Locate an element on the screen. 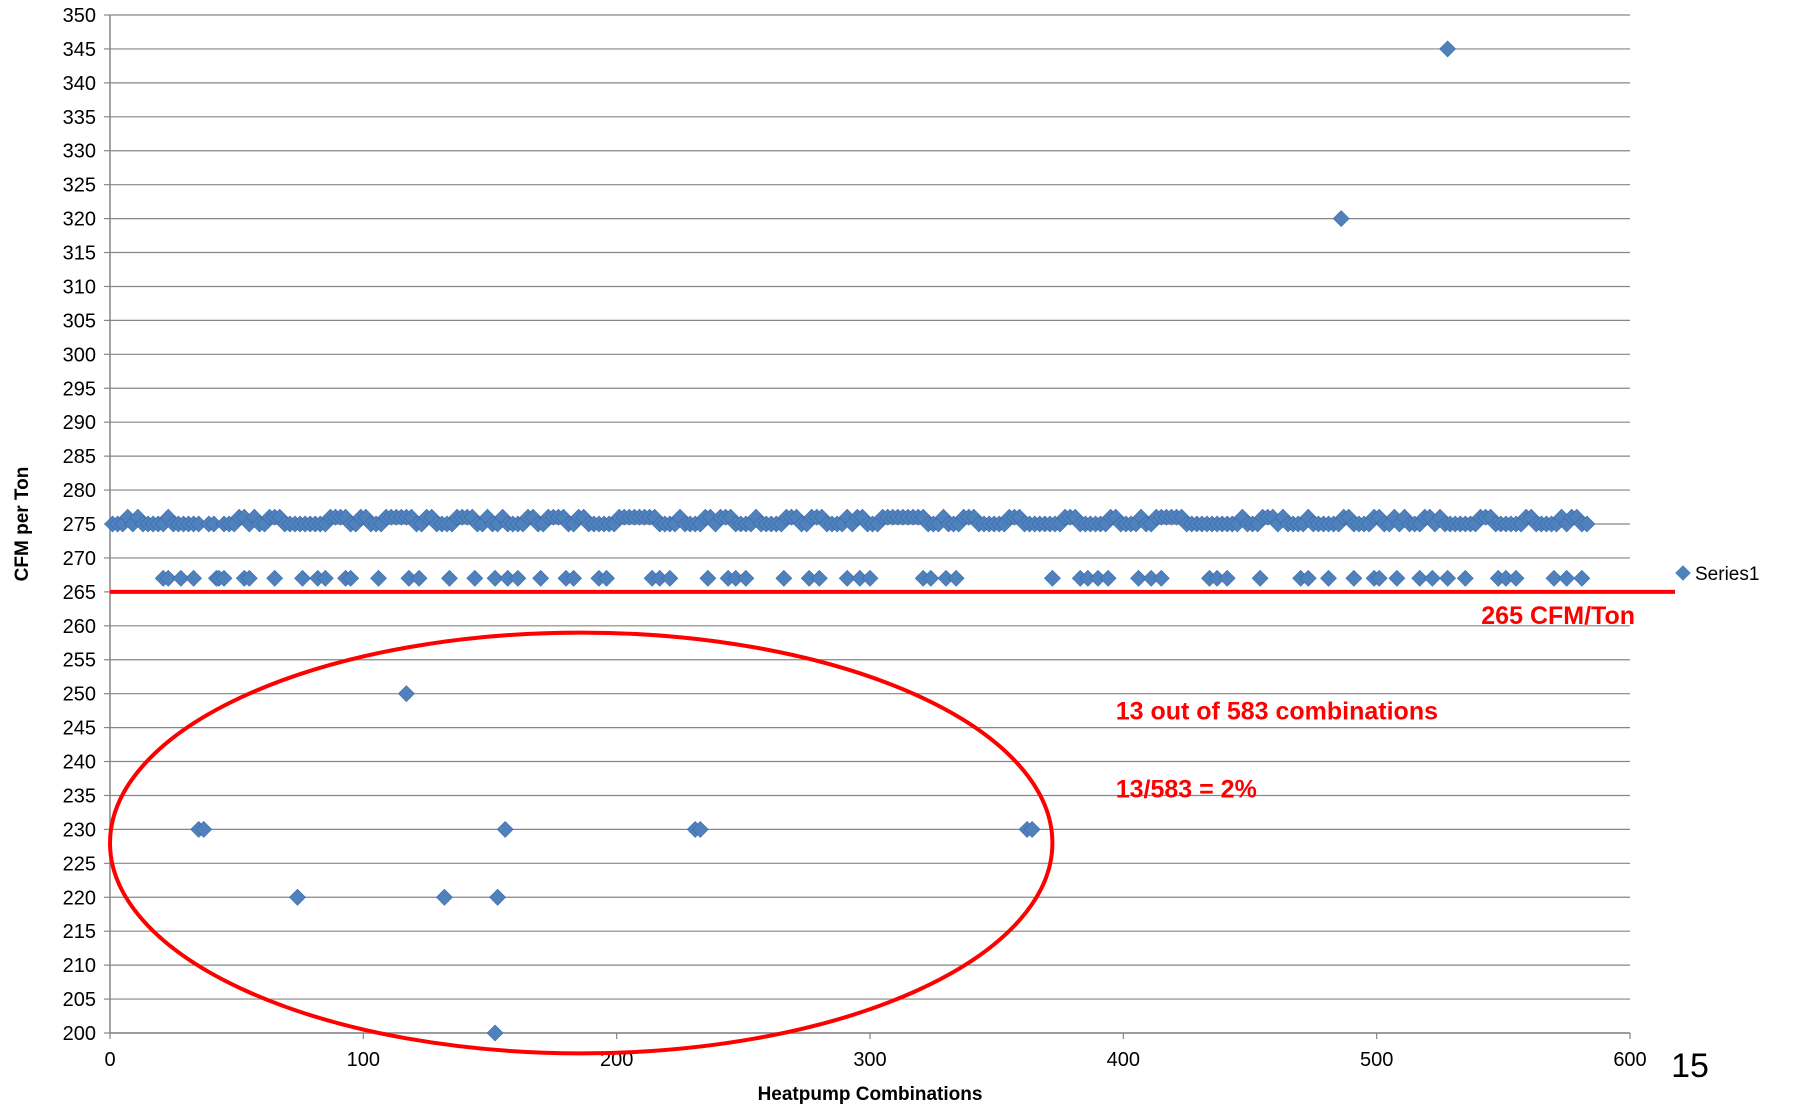  annotation-count: 13 out of 583 combinations is located at coordinates (1277, 712).